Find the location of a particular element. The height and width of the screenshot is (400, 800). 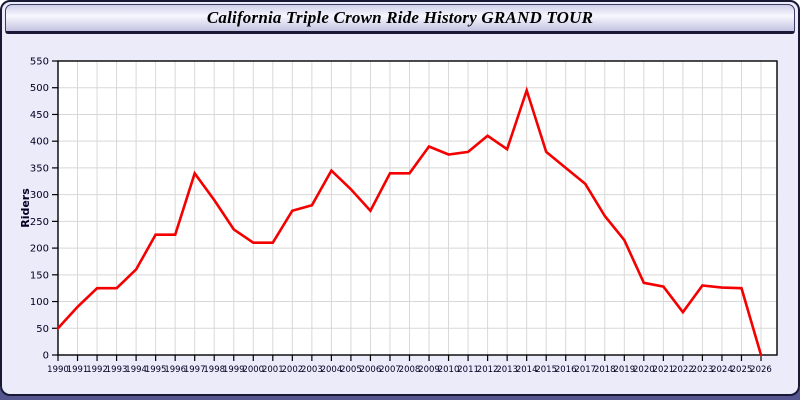

x-tick-label: 2006 is located at coordinates (371, 370).